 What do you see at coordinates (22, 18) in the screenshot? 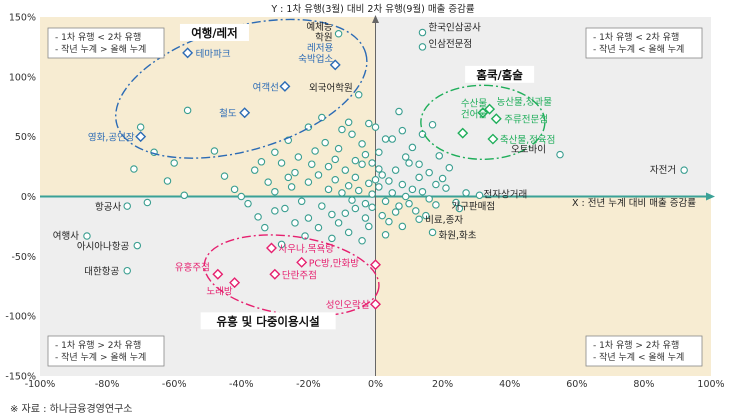
I see `y-tick-label: 150%` at bounding box center [22, 18].